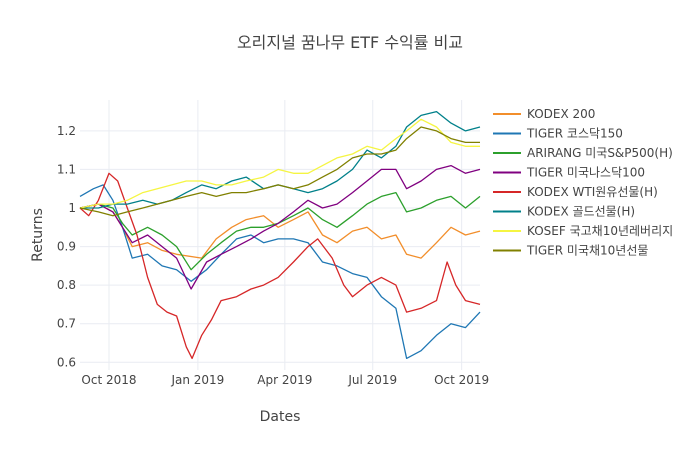 The width and height of the screenshot is (700, 450). I want to click on x-axis-ticks: Oct 2018 Jan 2019 Apr 2019 Jul 2019 Oct 2019, so click(285, 380).